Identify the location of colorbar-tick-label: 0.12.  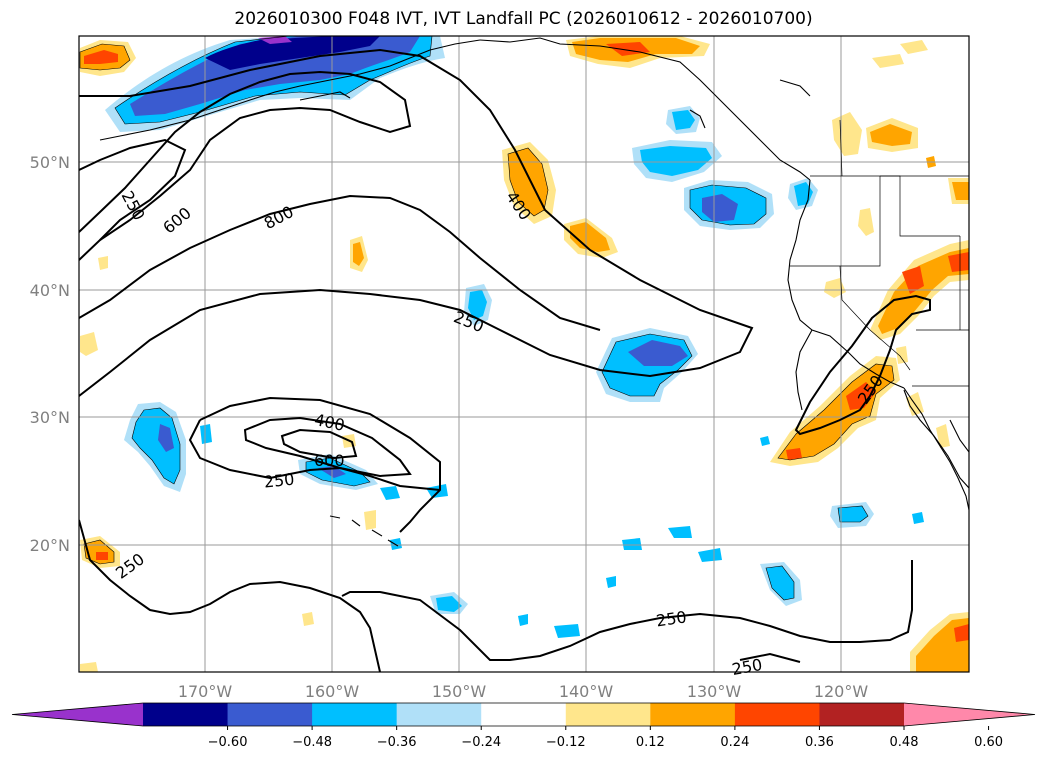
(650, 742).